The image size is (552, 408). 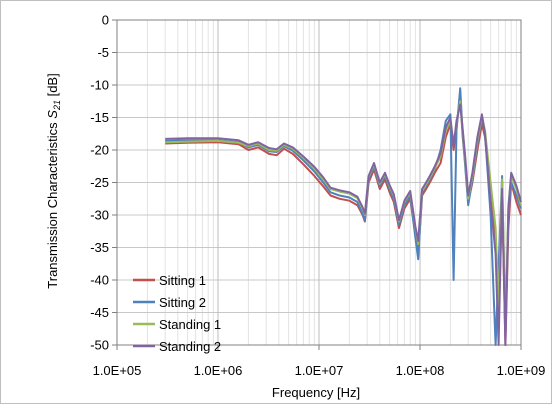 I want to click on y-axis-label: Transmission Characteristics S21 [dB], so click(x=53, y=180).